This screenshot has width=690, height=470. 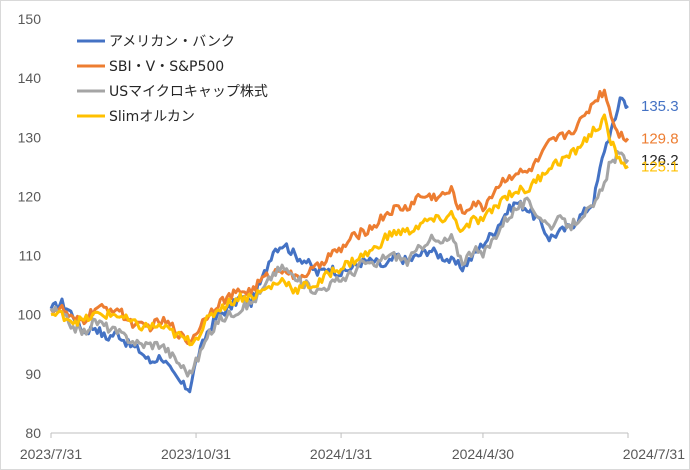 I want to click on x-tick-label: 2024/4/30, so click(x=483, y=454).